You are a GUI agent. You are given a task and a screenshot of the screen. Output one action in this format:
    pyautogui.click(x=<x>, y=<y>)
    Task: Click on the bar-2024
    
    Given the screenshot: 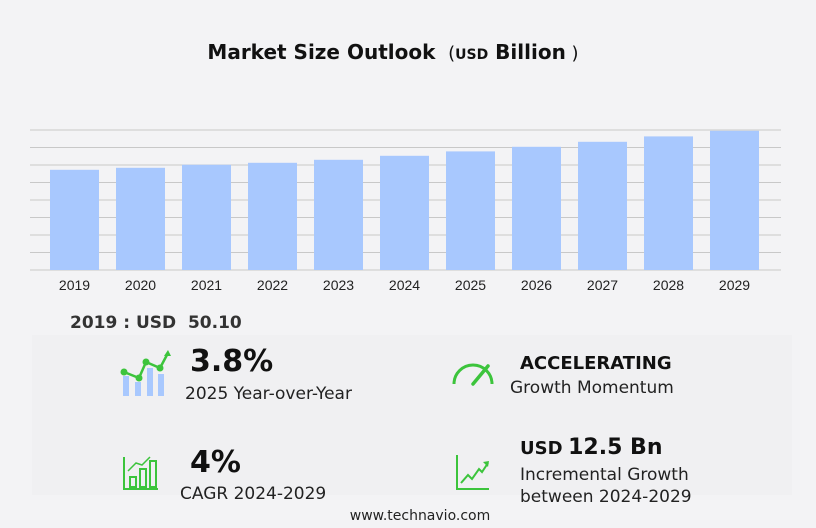 What is the action you would take?
    pyautogui.click(x=404, y=212)
    